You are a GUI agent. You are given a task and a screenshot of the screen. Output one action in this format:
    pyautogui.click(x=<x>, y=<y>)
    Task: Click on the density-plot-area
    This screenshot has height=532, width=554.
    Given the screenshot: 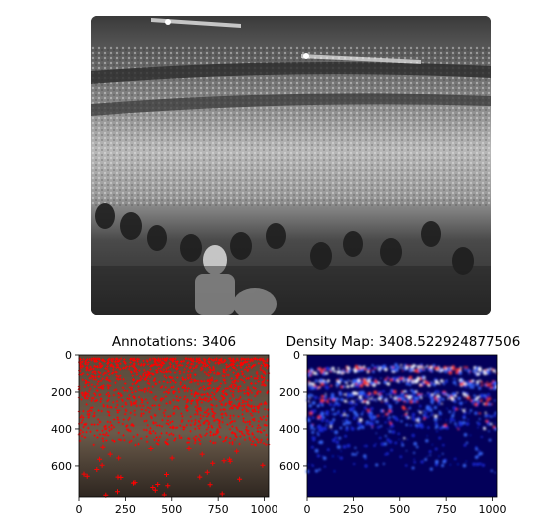 What is the action you would take?
    pyautogui.click(x=402, y=426)
    